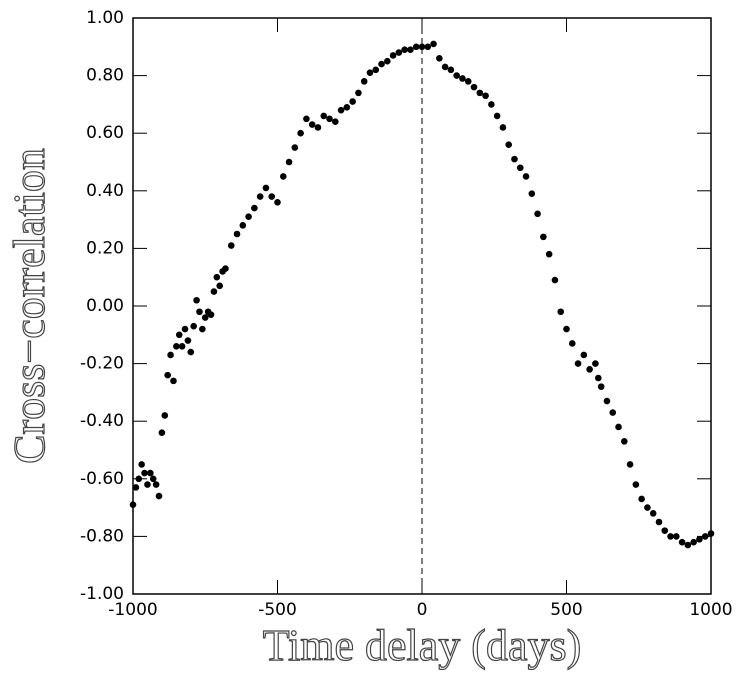 This screenshot has height=677, width=743. What do you see at coordinates (105, 248) in the screenshot?
I see `y-tick-label: 0.20` at bounding box center [105, 248].